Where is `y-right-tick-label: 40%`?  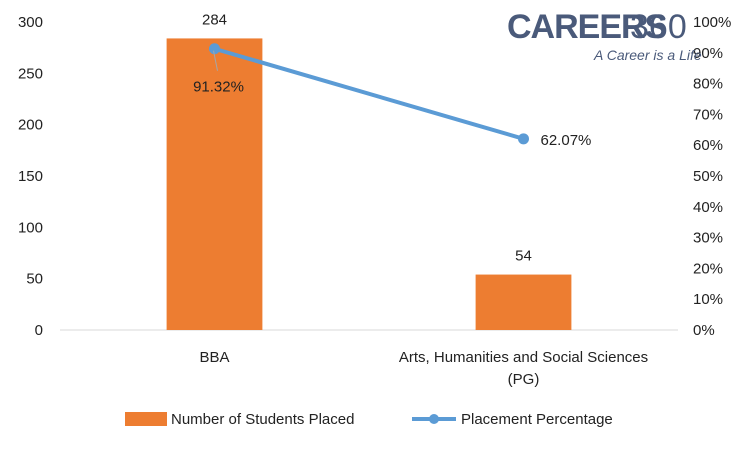
y-right-tick-label: 40% is located at coordinates (708, 207).